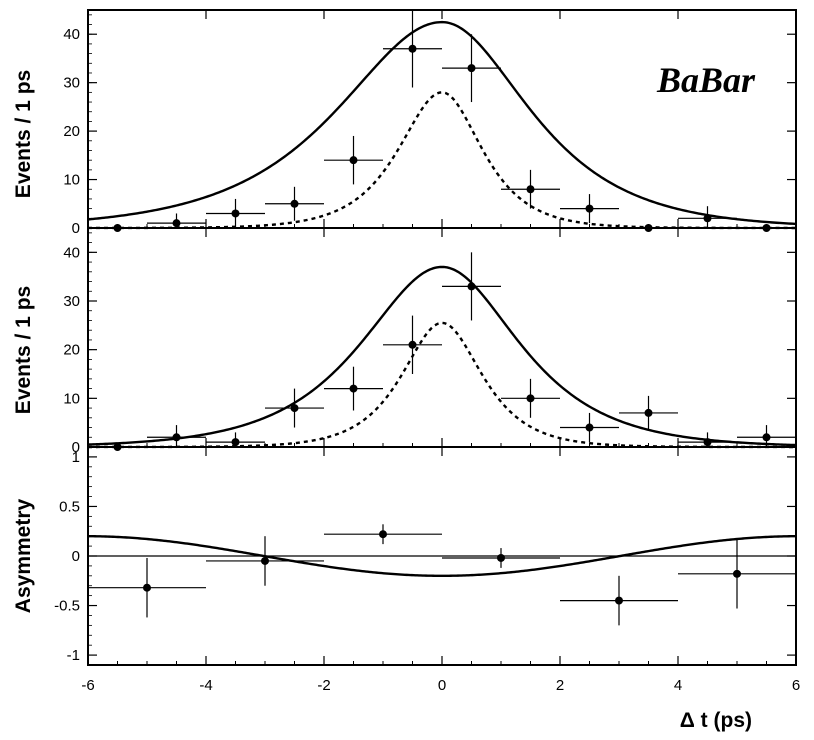 The height and width of the screenshot is (740, 814). I want to click on x-tick-label: 4, so click(678, 685).